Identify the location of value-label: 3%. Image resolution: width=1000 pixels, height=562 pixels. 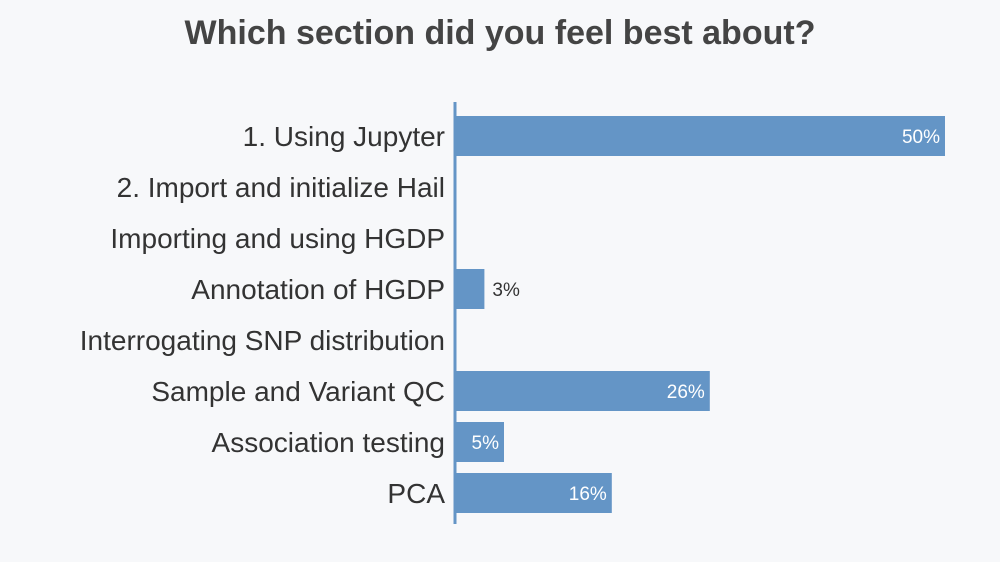
(506, 290).